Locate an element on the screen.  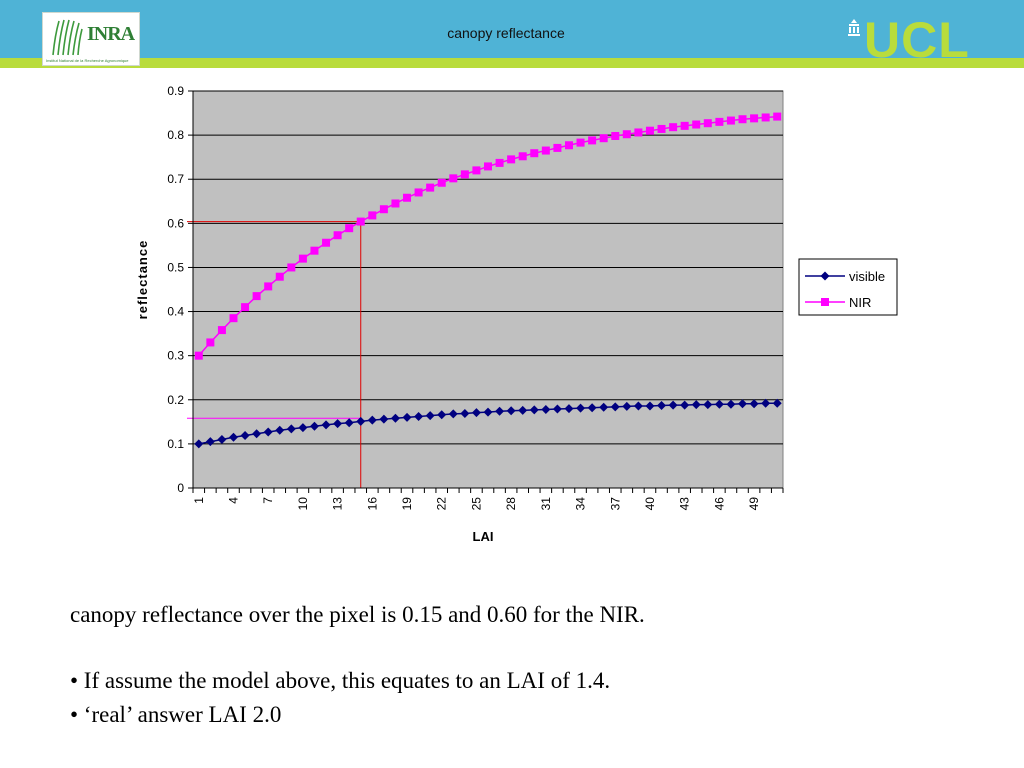
x-tick-label: 25 is located at coordinates (476, 504).